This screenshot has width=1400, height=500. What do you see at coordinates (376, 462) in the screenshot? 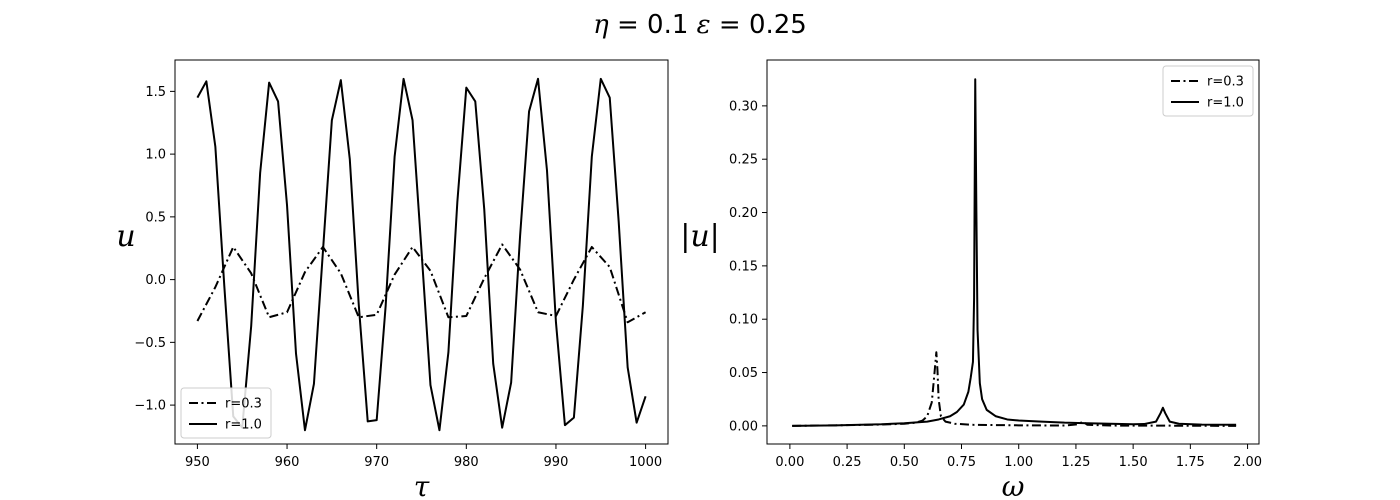
I see `x-tick-label: 970` at bounding box center [376, 462].